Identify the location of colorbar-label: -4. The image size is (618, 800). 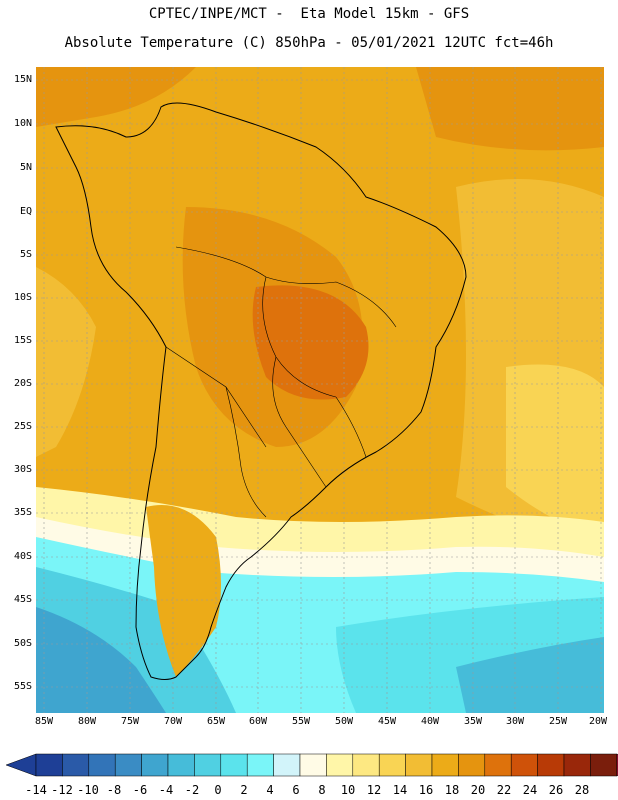
(166, 790).